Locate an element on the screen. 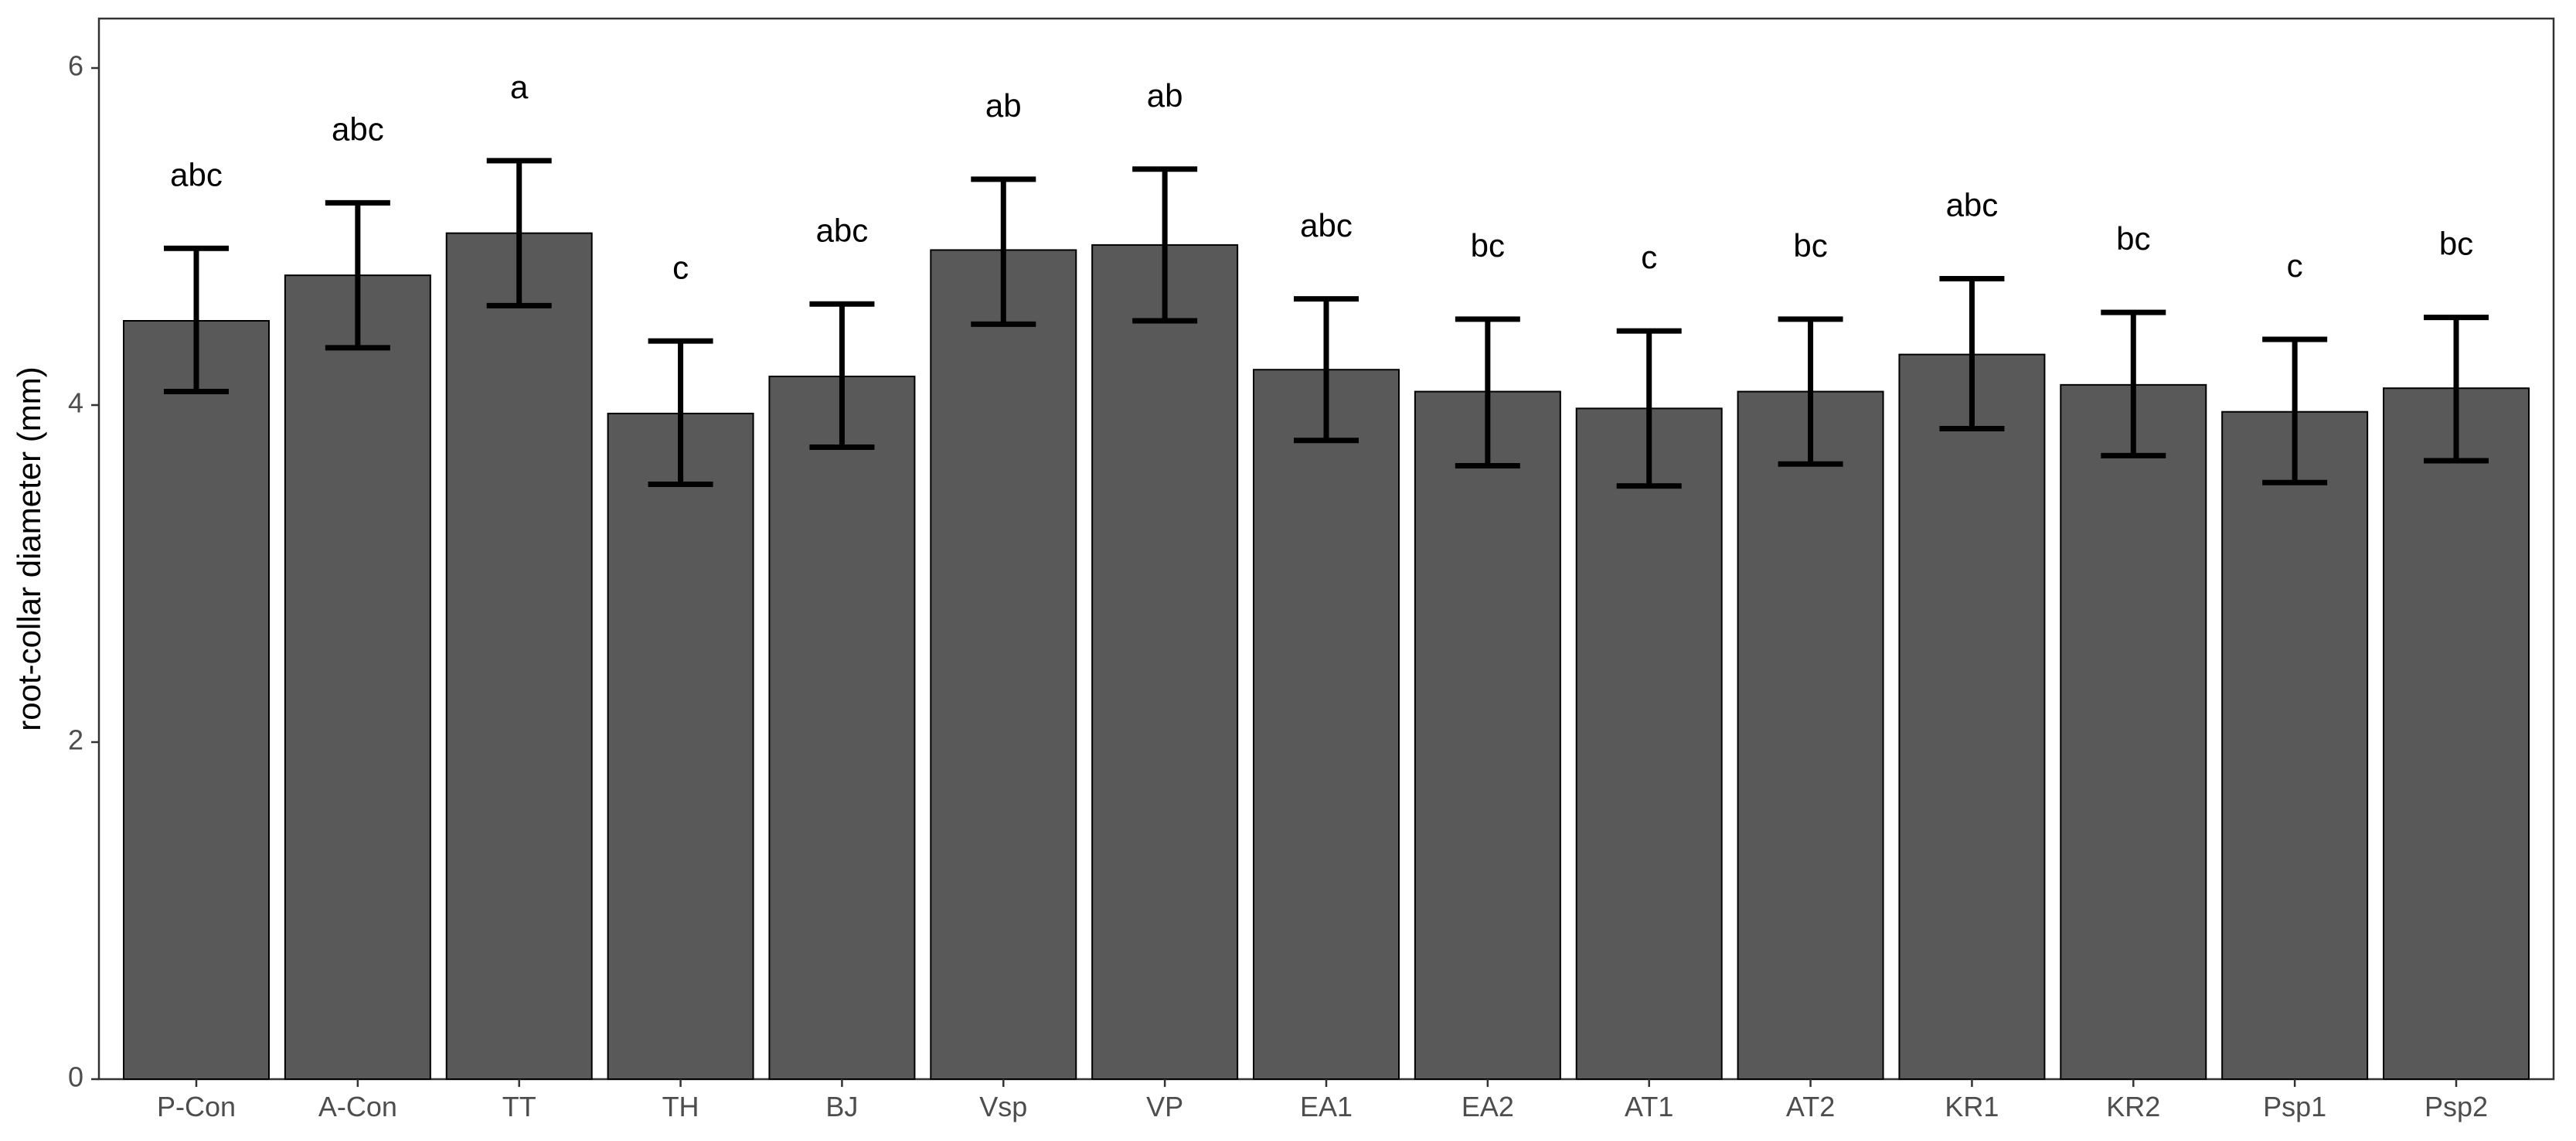 This screenshot has height=1141, width=2576. y-tick-label: 6 is located at coordinates (75, 66).